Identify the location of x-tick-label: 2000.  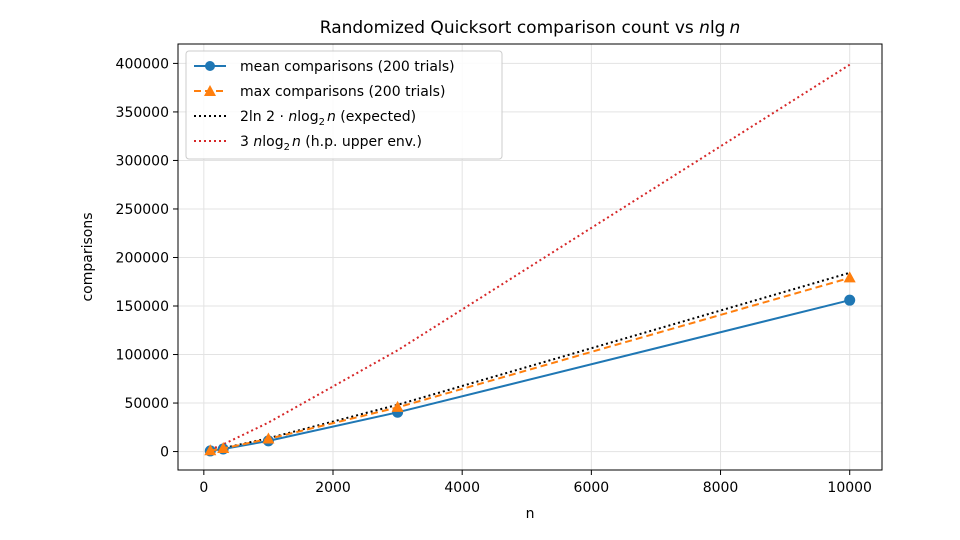
(333, 488).